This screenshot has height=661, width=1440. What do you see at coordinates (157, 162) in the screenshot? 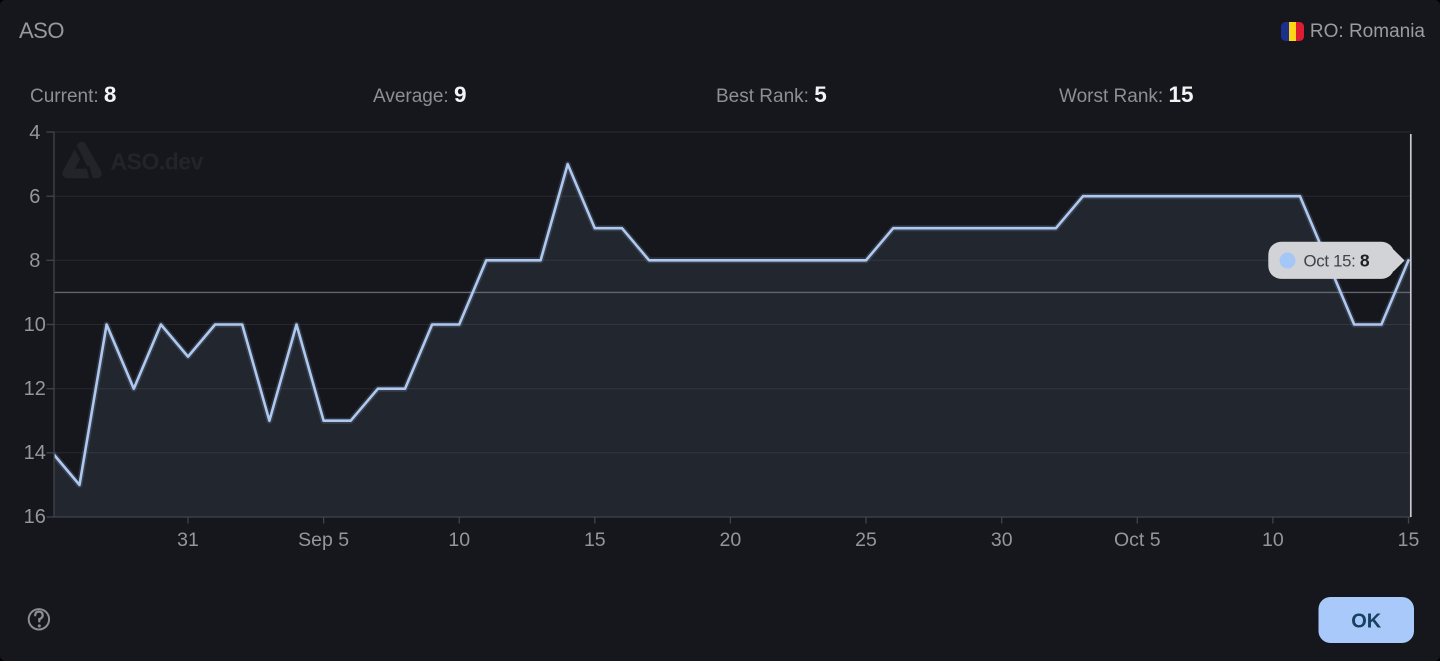
I see `svg-text: ASO.dev` at bounding box center [157, 162].